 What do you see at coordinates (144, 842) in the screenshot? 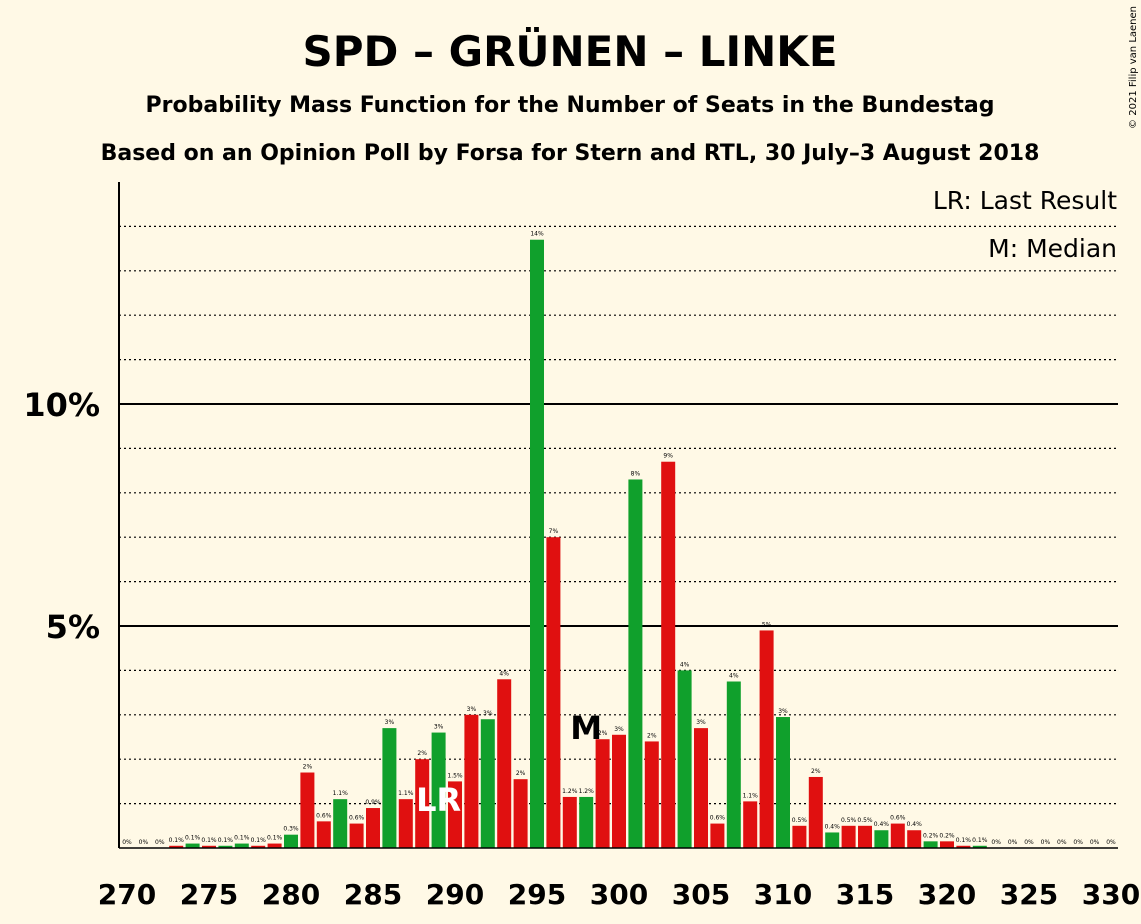
I see `bar-label-seat-271: 0%` at bounding box center [144, 842].